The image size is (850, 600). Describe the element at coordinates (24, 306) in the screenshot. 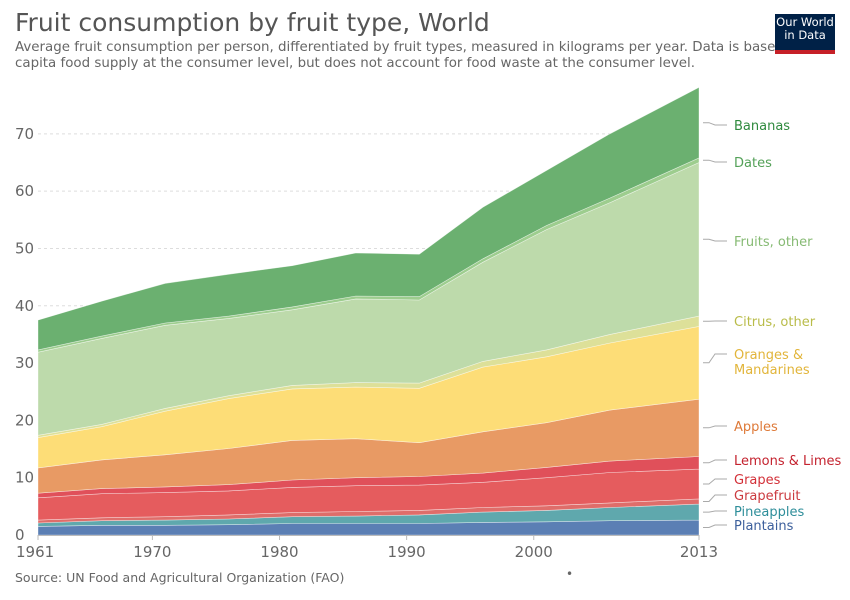

I see `y-tick-label-40: 40` at that location.